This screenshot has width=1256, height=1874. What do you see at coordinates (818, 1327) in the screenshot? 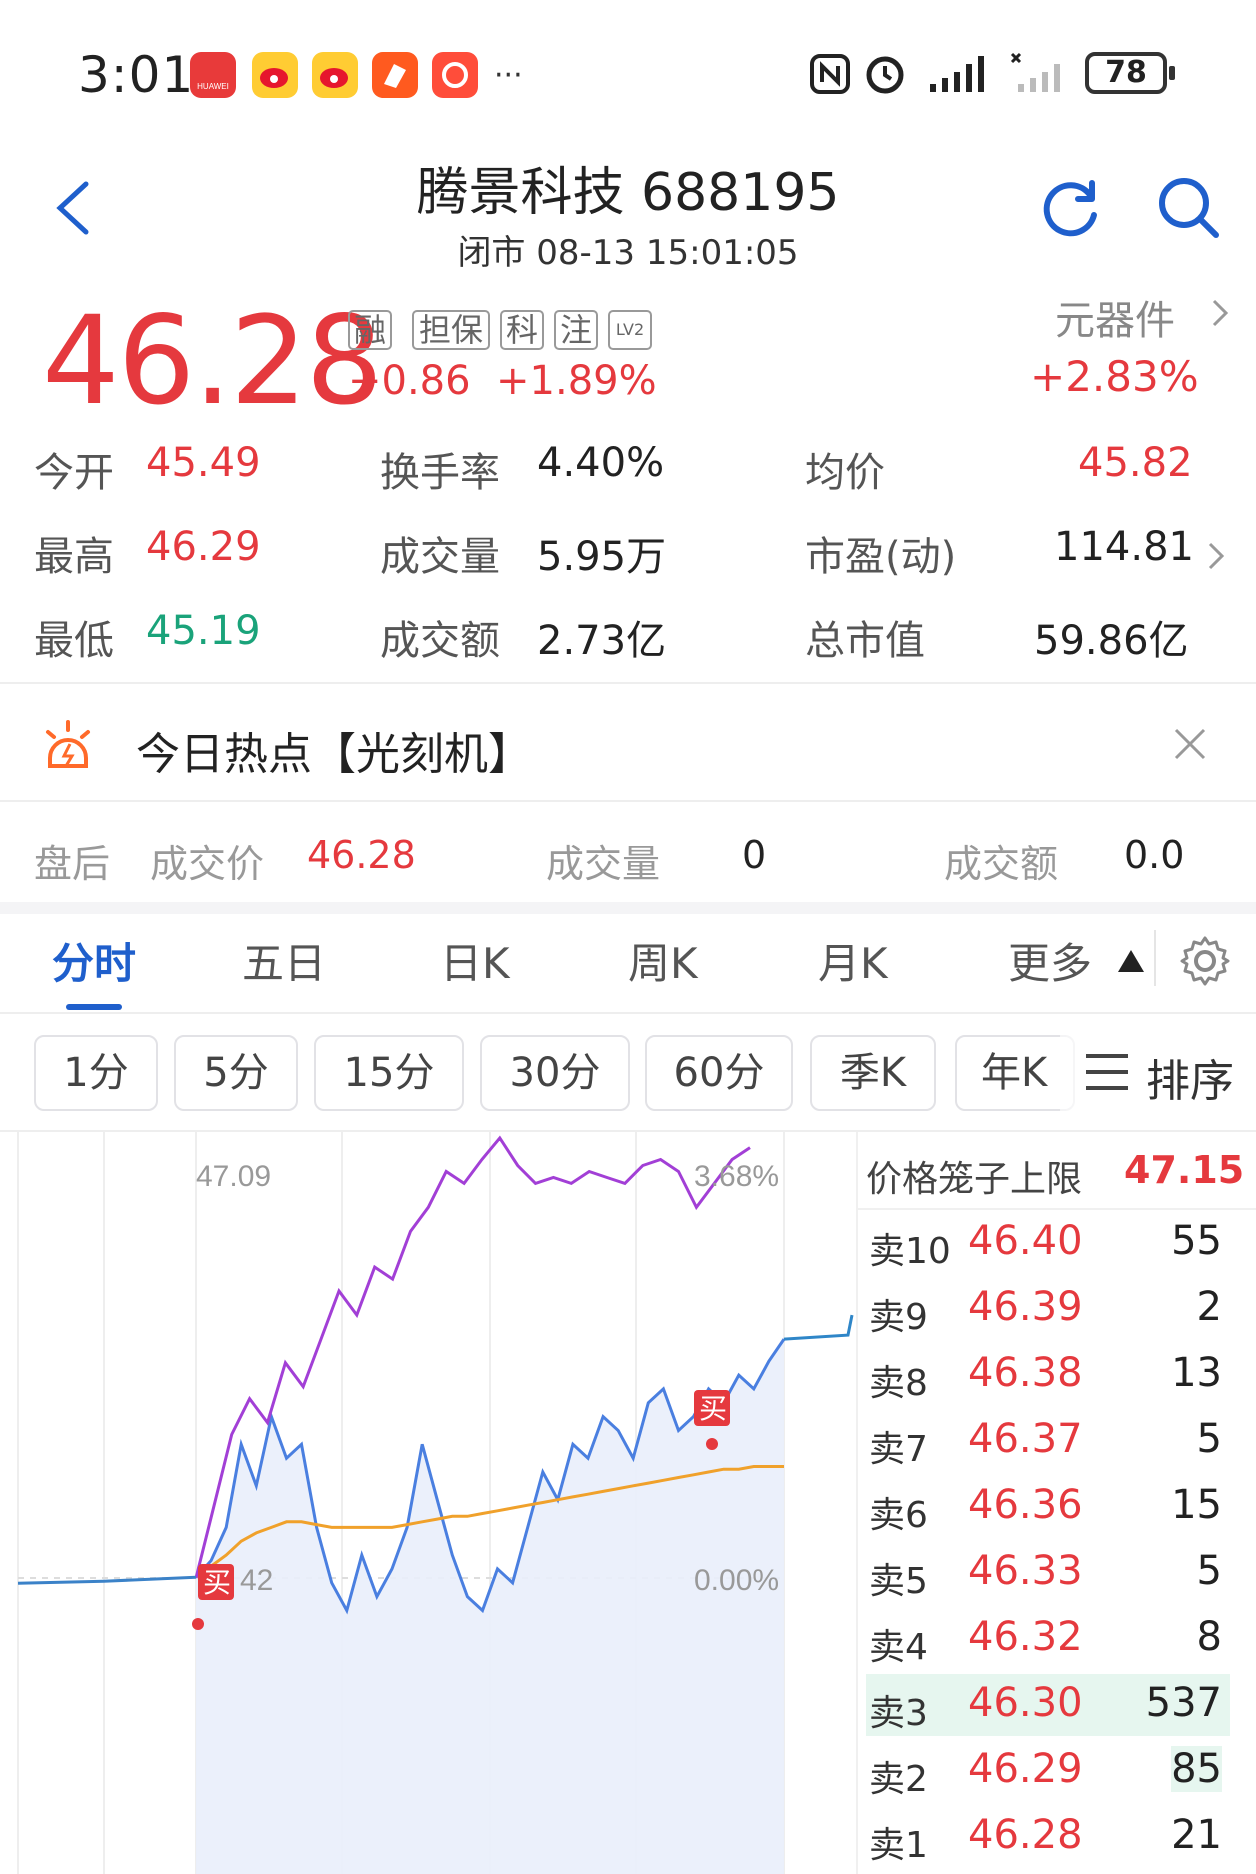
I see `after-hours-line` at bounding box center [818, 1327].